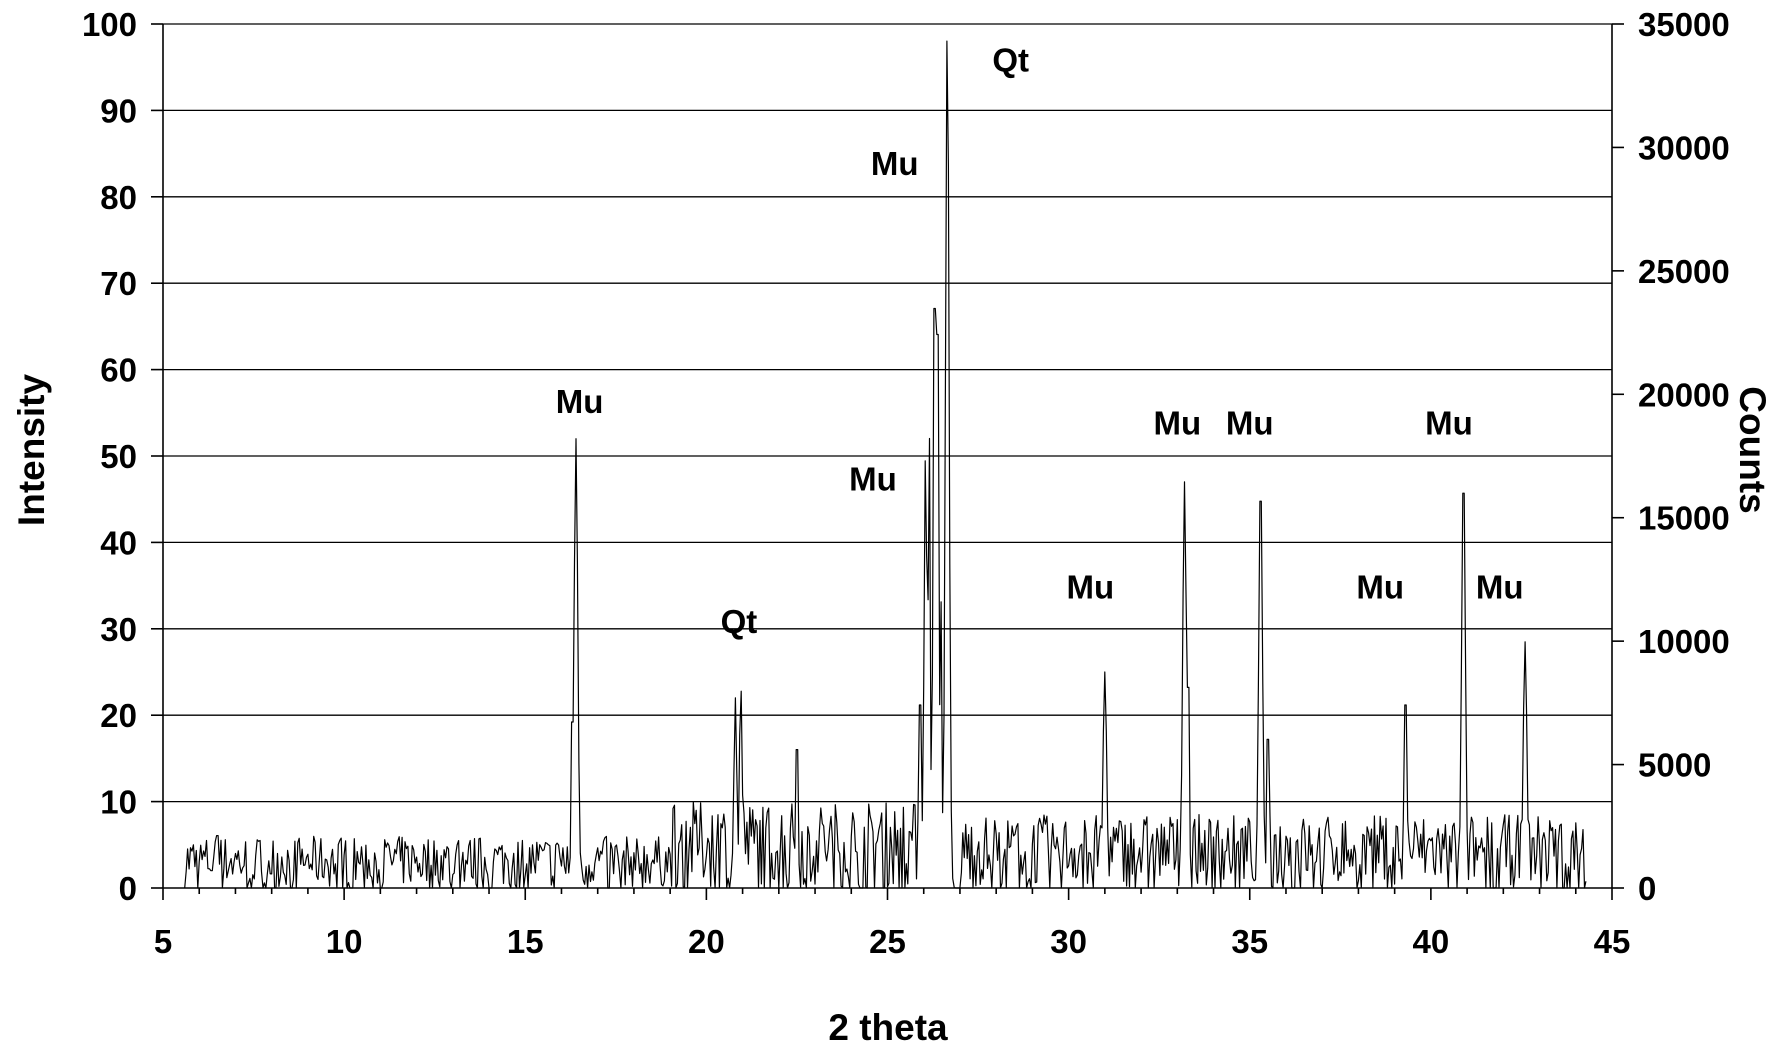 This screenshot has height=1047, width=1777. Describe the element at coordinates (1684, 147) in the screenshot. I see `y2-tick-label: 30000` at that location.